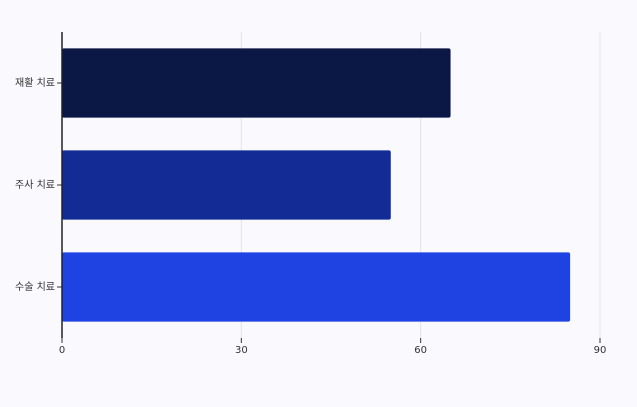 The width and height of the screenshot is (637, 407). Describe the element at coordinates (35, 82) in the screenshot. I see `y-tick-label: 재활 치료` at that location.